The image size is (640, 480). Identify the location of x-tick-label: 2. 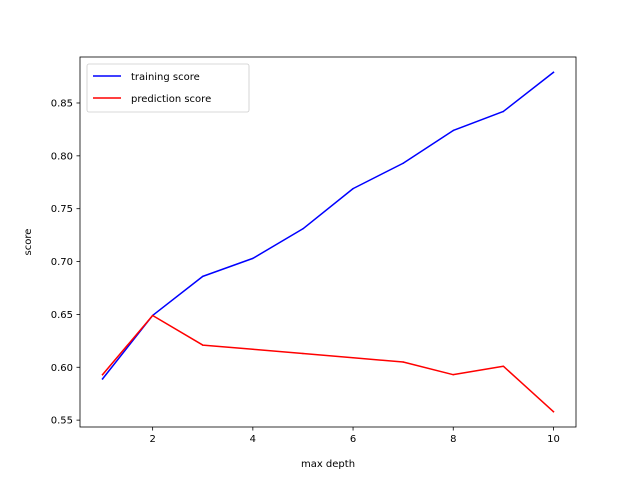
(152, 439).